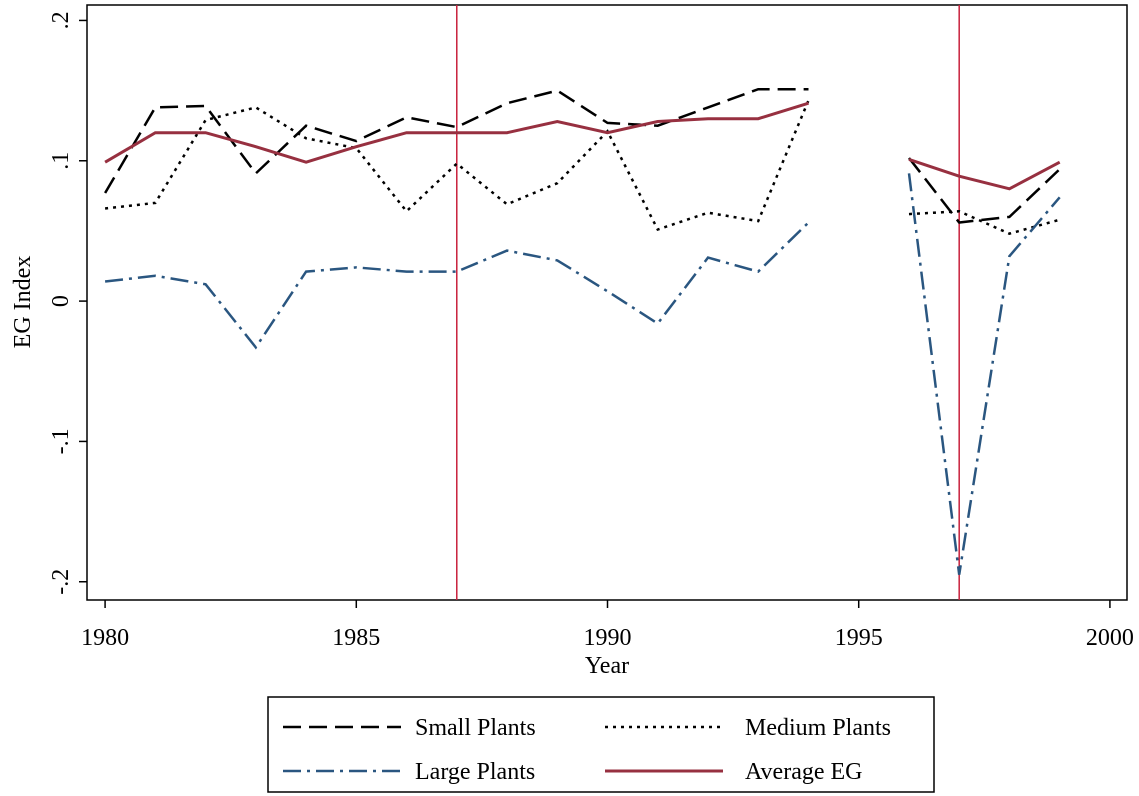 The height and width of the screenshot is (796, 1139). What do you see at coordinates (608, 638) in the screenshot?
I see `x-tick-label: 1990` at bounding box center [608, 638].